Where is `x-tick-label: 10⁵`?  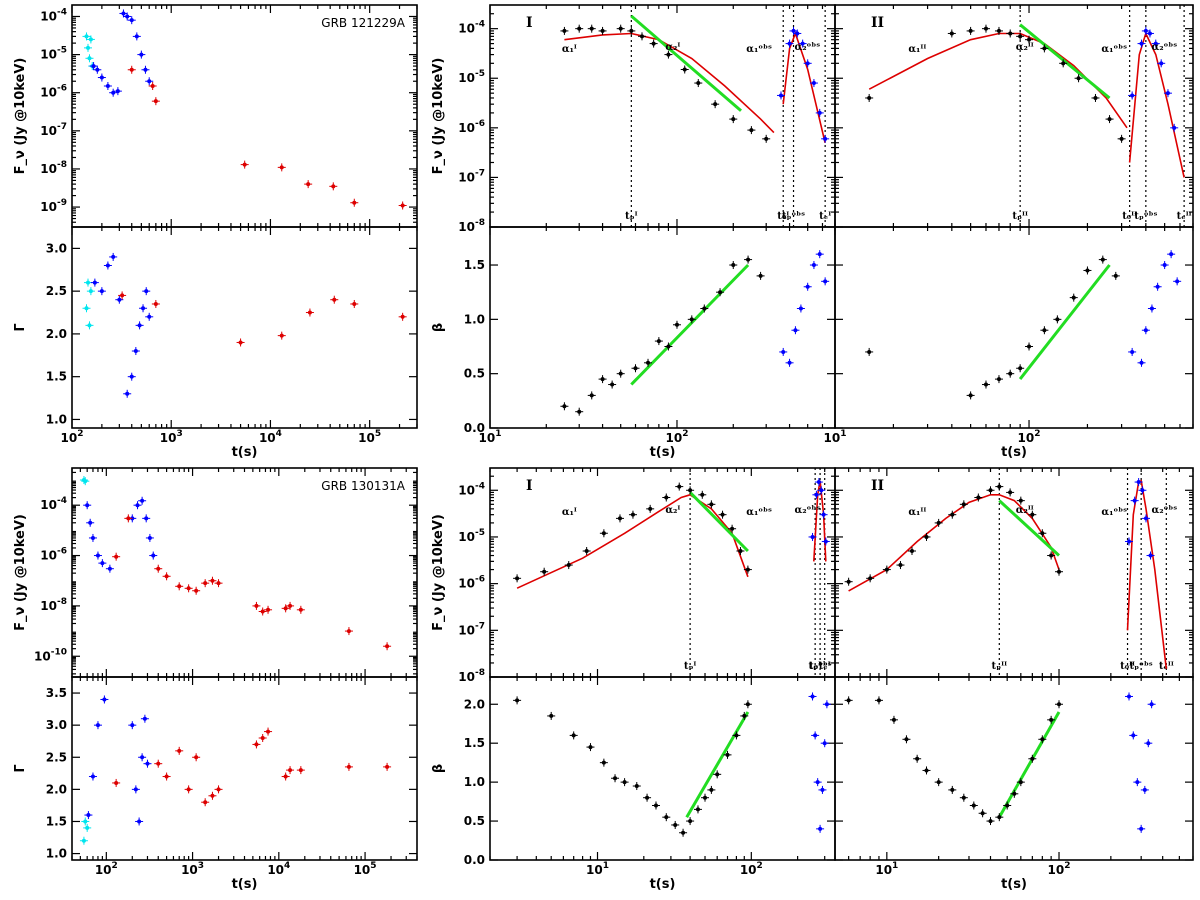 x-tick-label: 10⁵ is located at coordinates (369, 437).